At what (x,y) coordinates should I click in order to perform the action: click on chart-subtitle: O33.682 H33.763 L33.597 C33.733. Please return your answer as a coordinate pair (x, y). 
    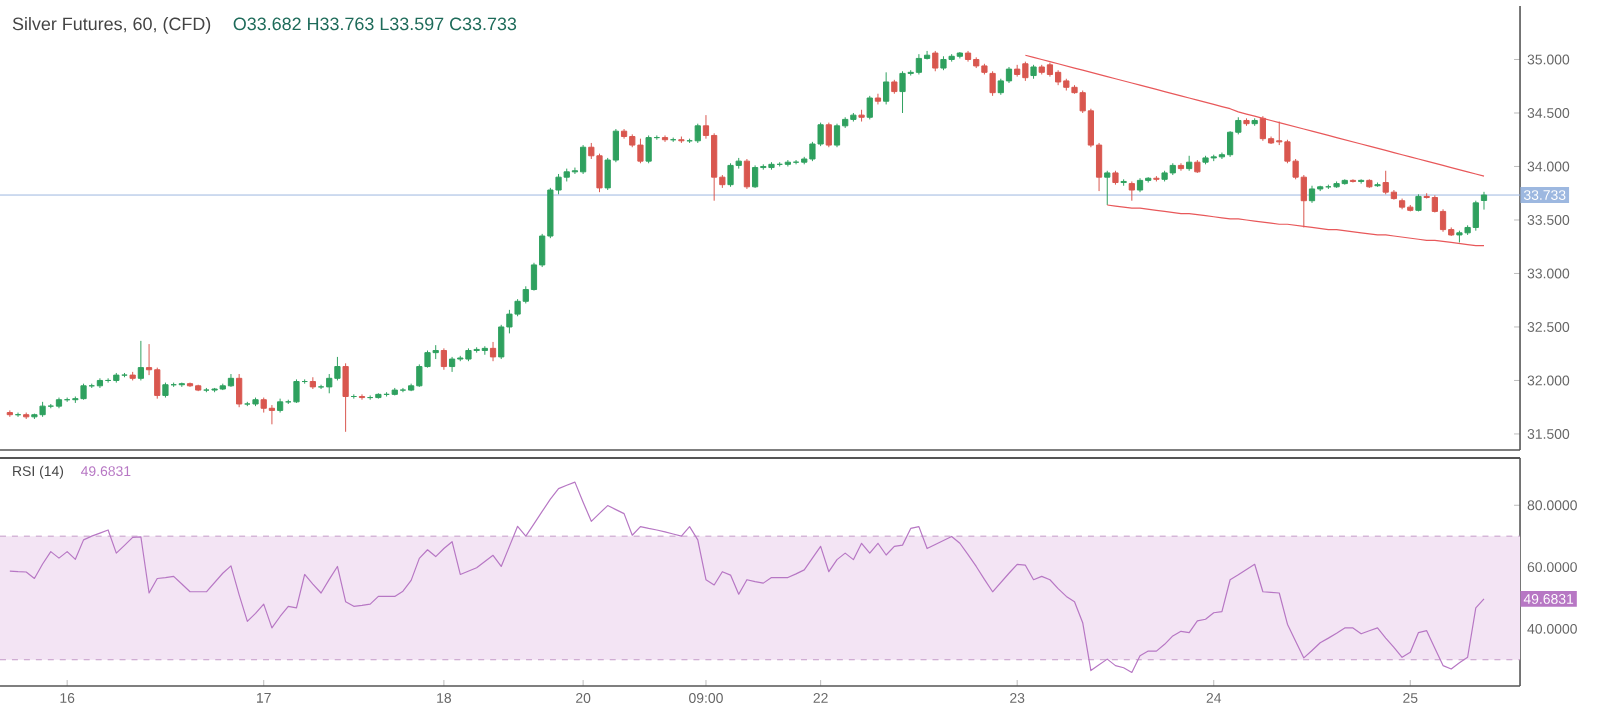
    Looking at the image, I should click on (375, 24).